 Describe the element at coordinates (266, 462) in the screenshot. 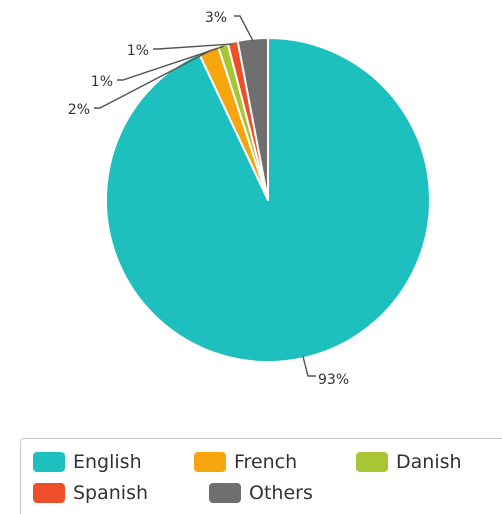

I see `legend-label-french: French` at that location.